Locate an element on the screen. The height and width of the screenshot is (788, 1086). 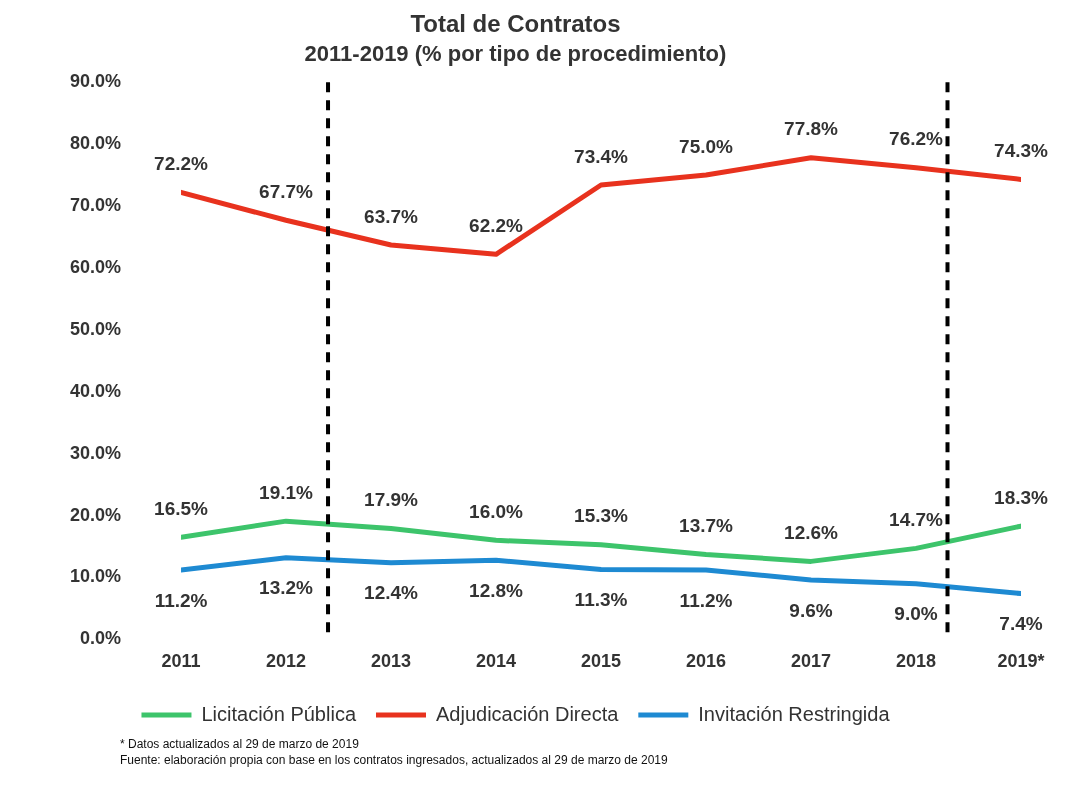
data-label: 16.0% is located at coordinates (496, 512).